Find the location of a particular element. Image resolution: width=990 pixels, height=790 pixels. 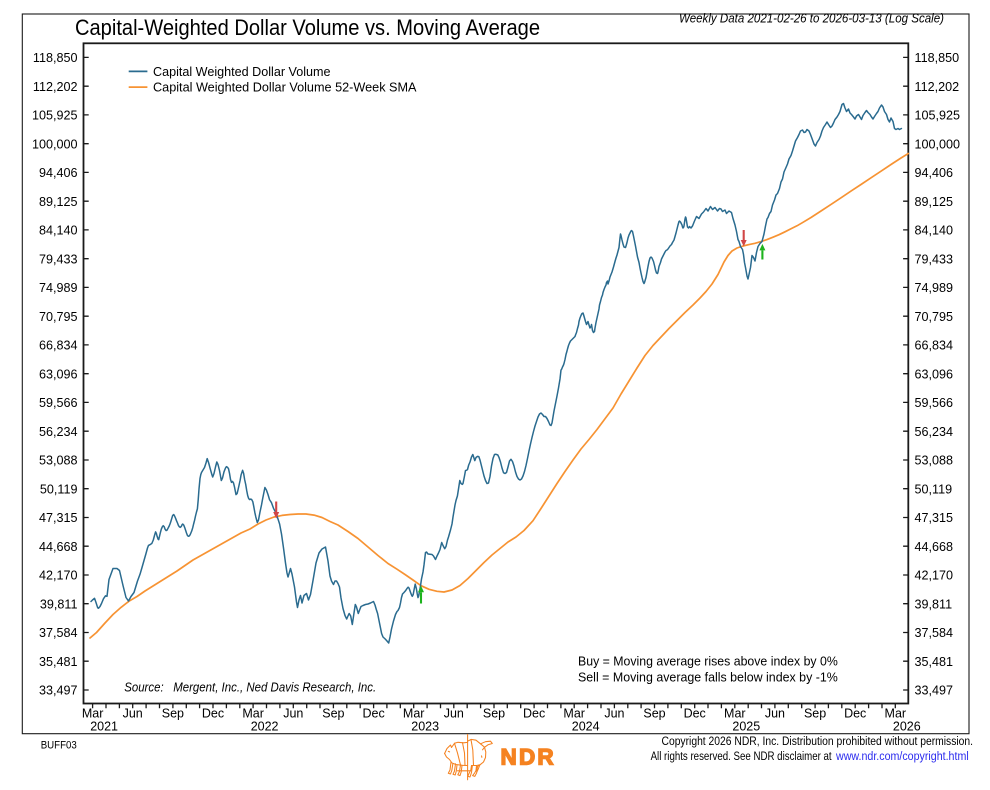

svg-text: Capital Weighted Dollar Volume is located at coordinates (242, 71).